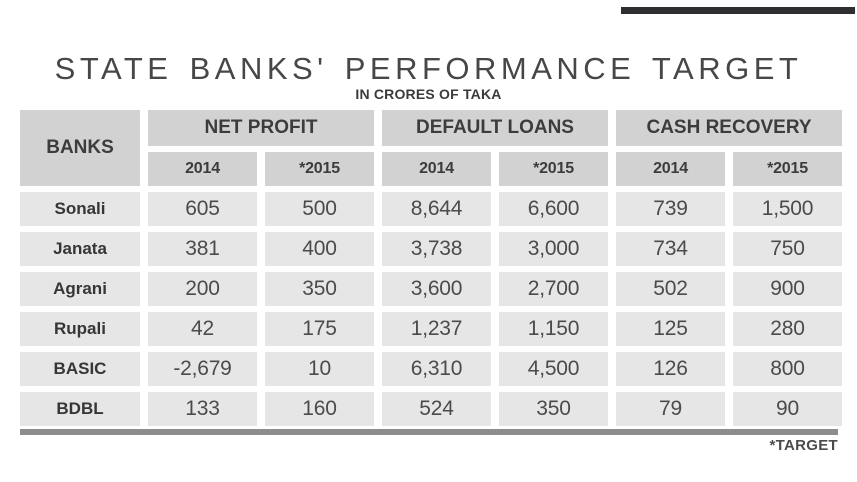 The width and height of the screenshot is (857, 482). I want to click on value-cell: 6,600, so click(553, 209).